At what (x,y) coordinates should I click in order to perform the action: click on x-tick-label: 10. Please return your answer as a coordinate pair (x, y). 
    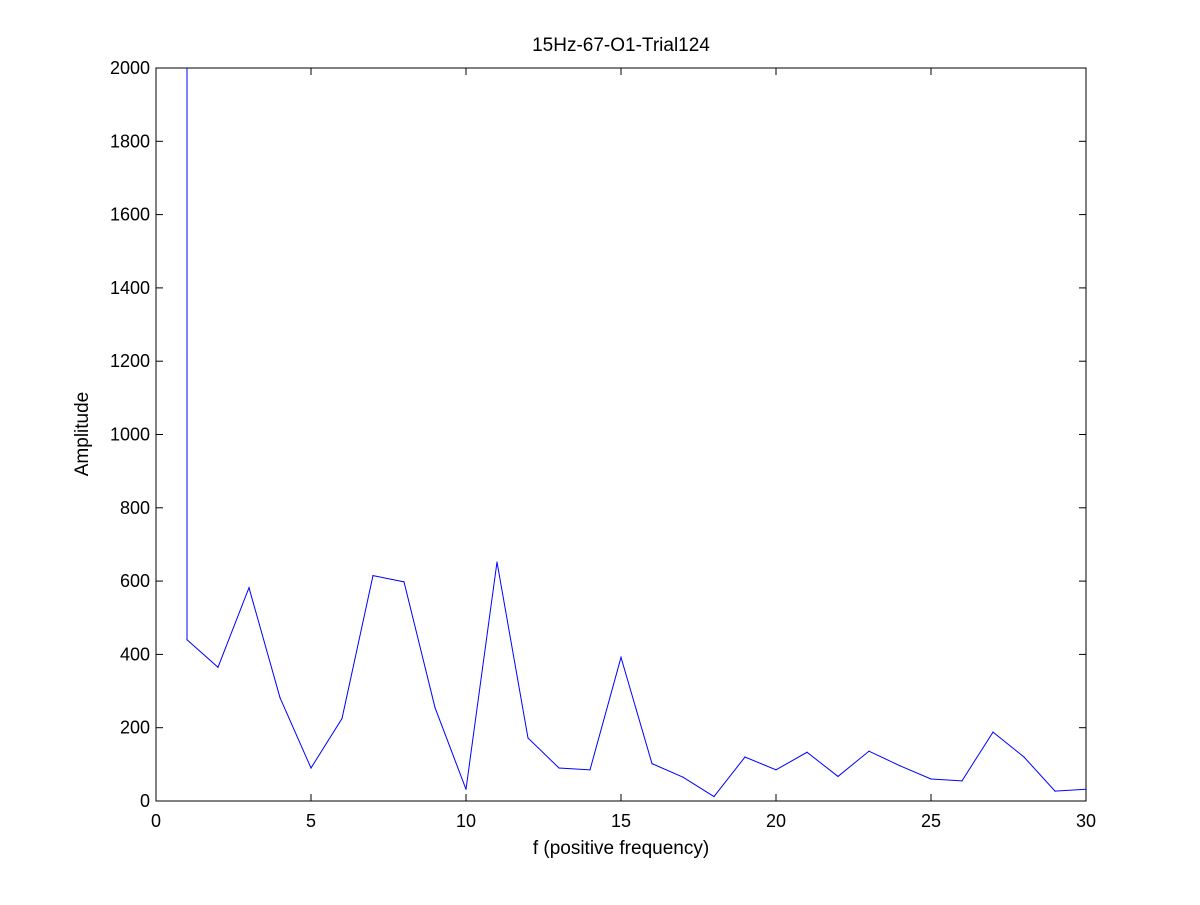
    Looking at the image, I should click on (466, 821).